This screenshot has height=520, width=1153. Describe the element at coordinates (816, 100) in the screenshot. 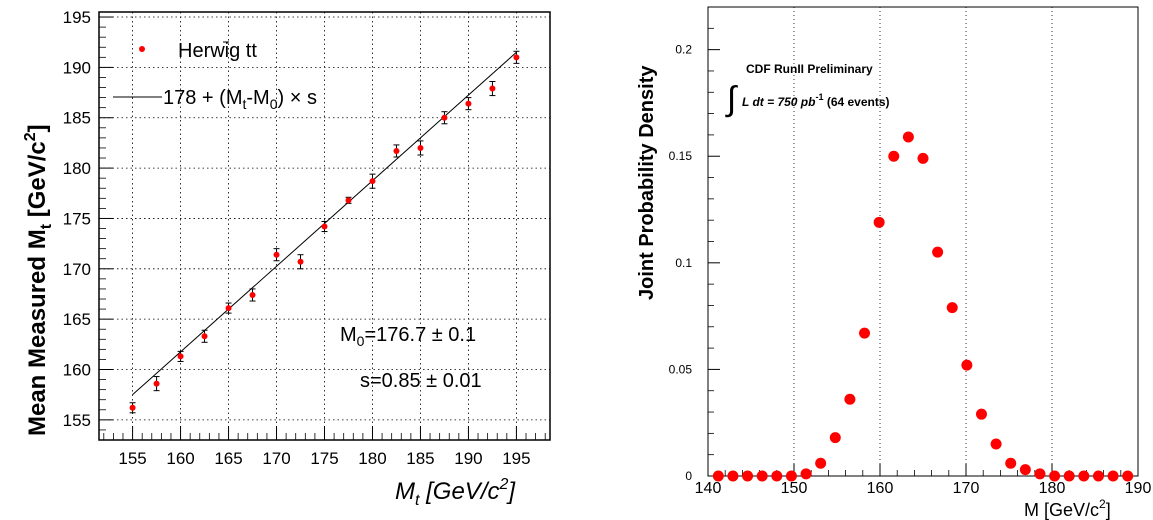

I see `lumi-label: L dt = 750 pb-1 (64 events)` at that location.